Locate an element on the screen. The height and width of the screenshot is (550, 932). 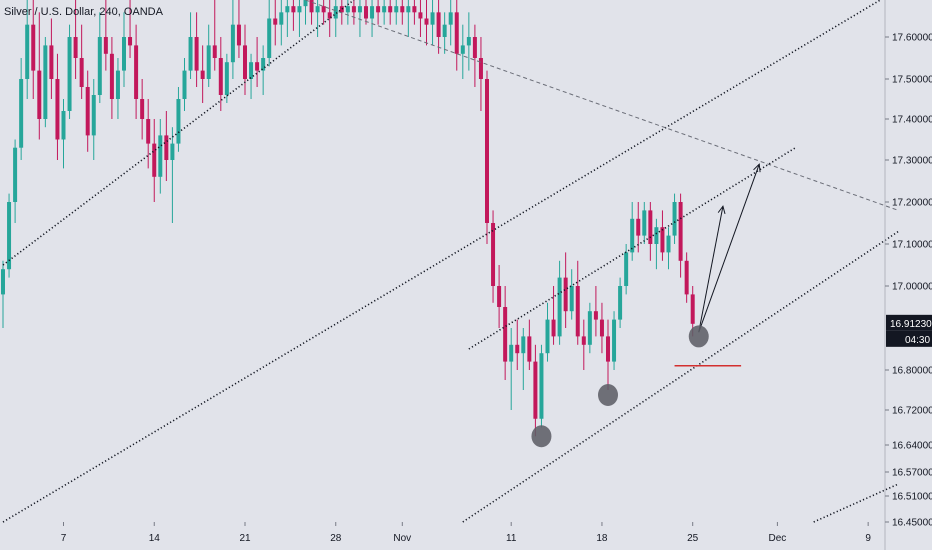
lower-right-extension is located at coordinates (856, 503).